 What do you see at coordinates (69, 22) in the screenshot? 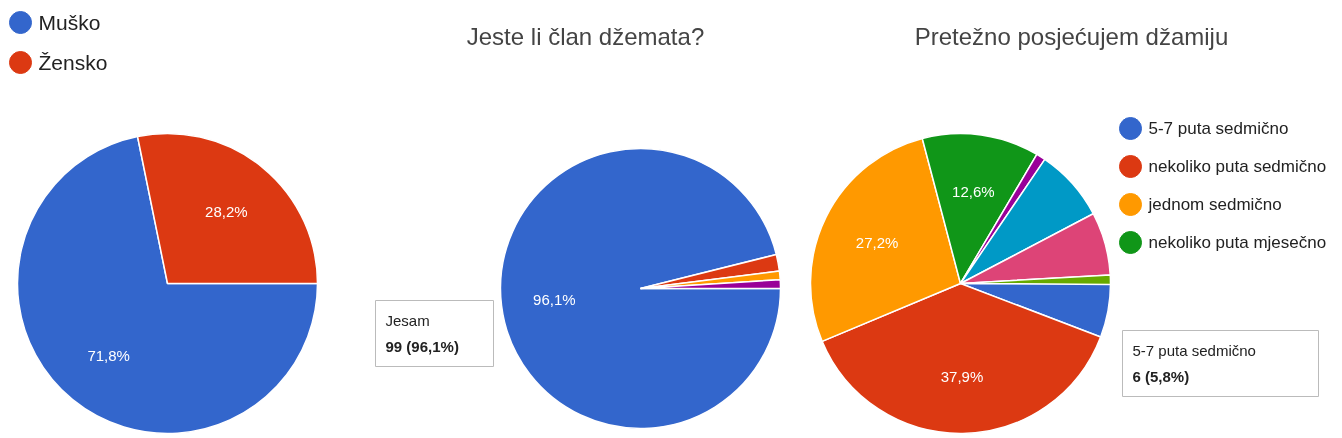
I see `legend-label: Muško` at bounding box center [69, 22].